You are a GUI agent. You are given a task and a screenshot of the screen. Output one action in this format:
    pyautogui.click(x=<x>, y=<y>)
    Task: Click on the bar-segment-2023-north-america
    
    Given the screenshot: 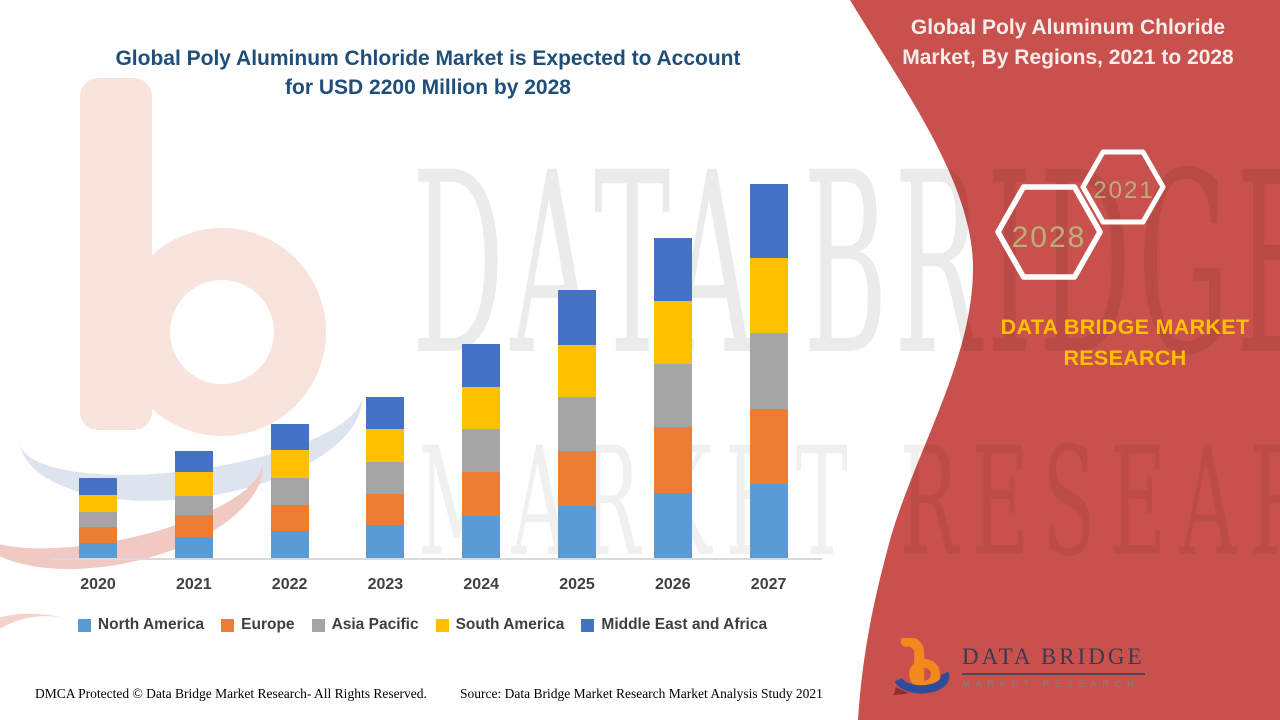 What is the action you would take?
    pyautogui.click(x=385, y=541)
    